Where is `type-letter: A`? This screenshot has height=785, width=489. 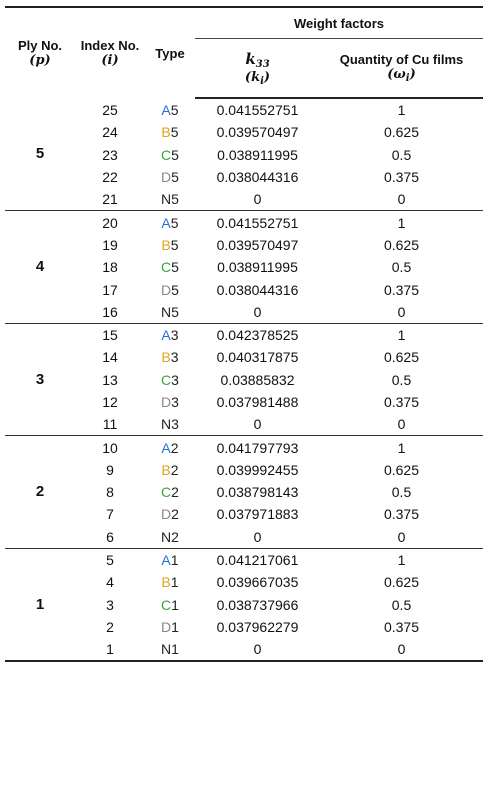 type-letter: A is located at coordinates (166, 335).